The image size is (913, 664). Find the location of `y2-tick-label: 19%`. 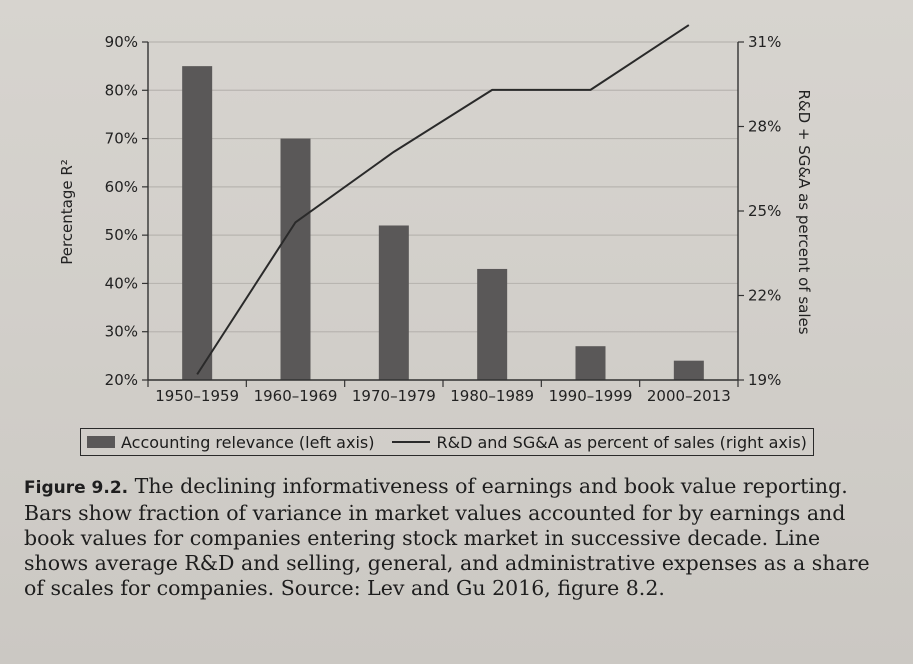

y2-tick-label: 19% is located at coordinates (764, 380).